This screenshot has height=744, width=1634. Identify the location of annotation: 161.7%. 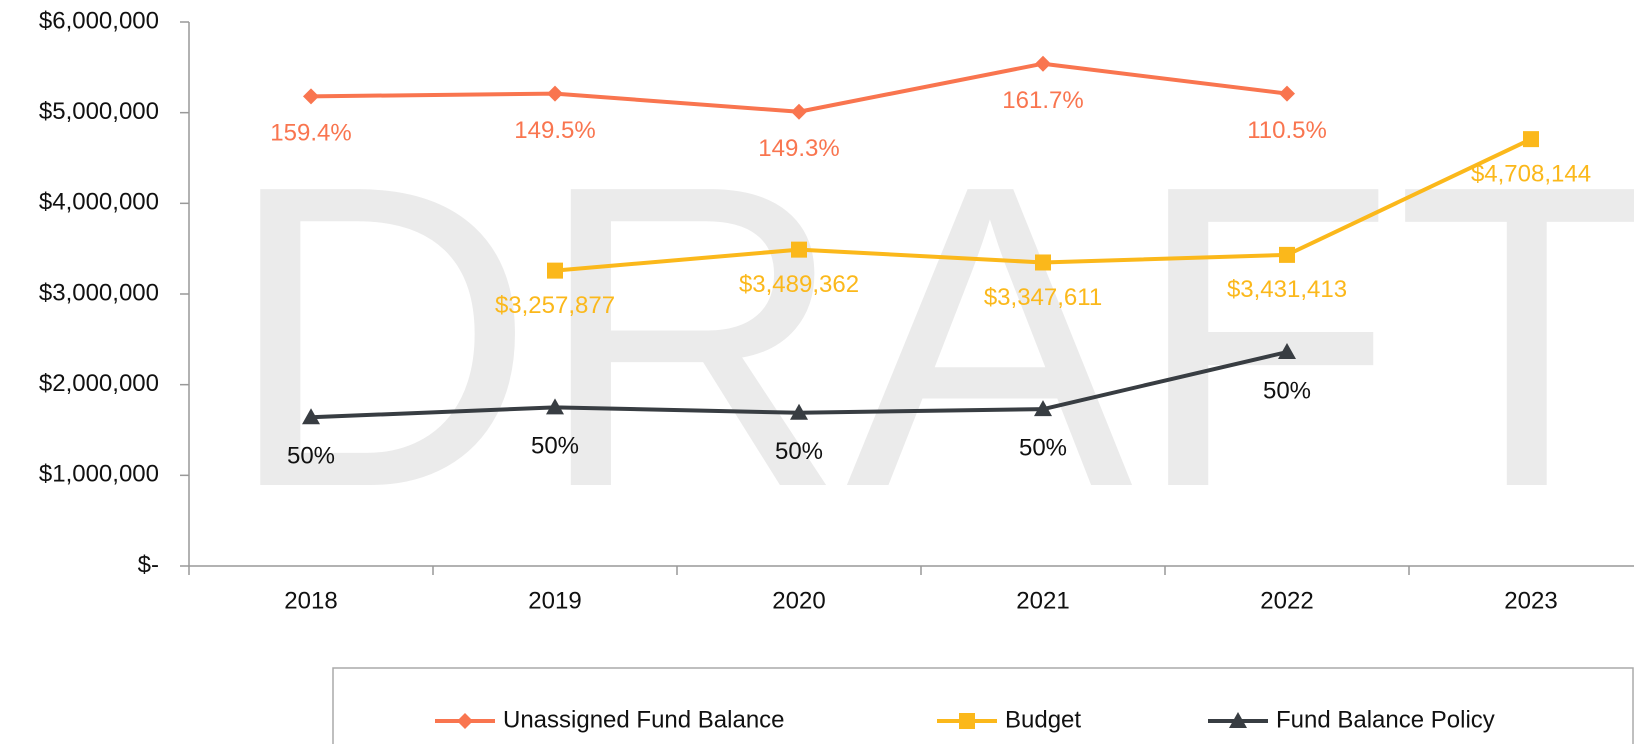
(1042, 100).